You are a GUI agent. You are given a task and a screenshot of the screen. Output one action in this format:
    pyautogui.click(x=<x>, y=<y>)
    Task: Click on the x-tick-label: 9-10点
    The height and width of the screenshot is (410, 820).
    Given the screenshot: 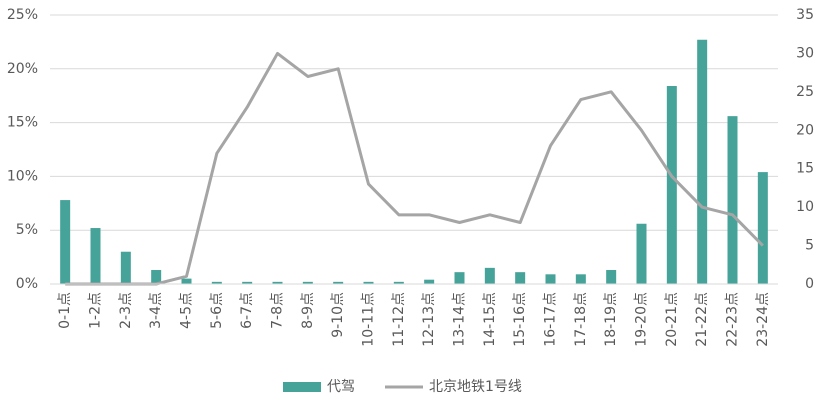 What is the action you would take?
    pyautogui.click(x=338, y=315)
    